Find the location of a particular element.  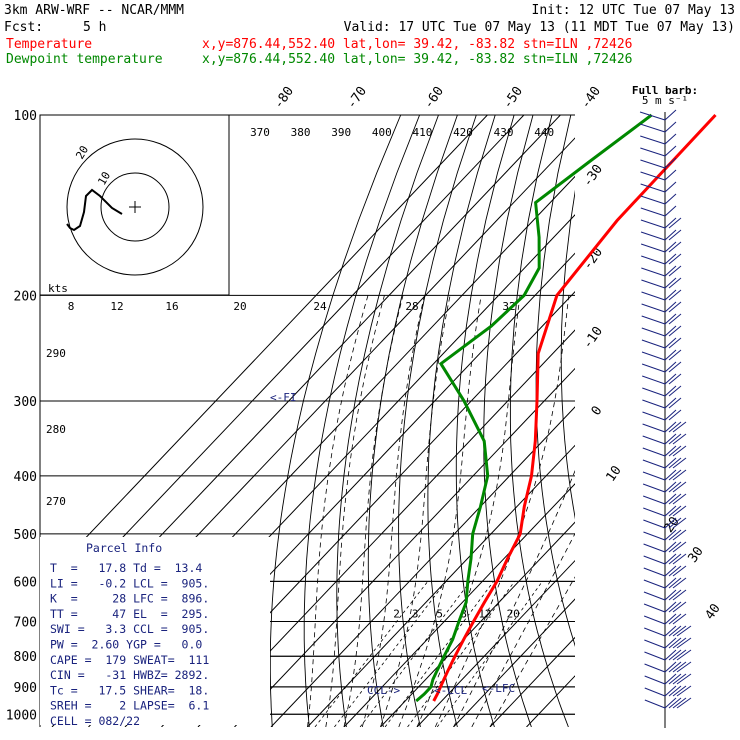

parcel-info-line: SREH = 2 LAPSE= 6.1 is located at coordinates (129, 706).